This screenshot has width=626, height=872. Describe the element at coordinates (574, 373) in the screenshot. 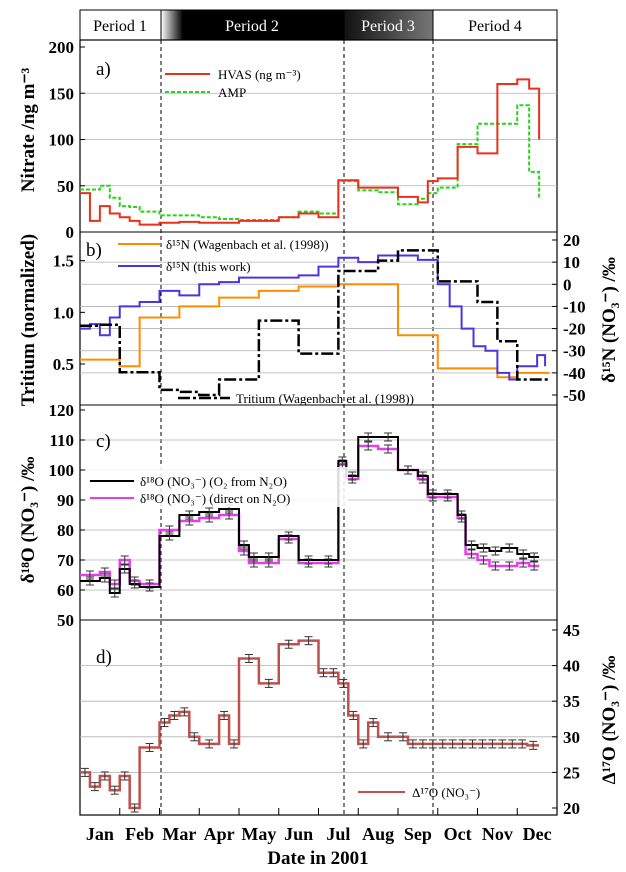

I see `ytick-d15n: -40` at that location.